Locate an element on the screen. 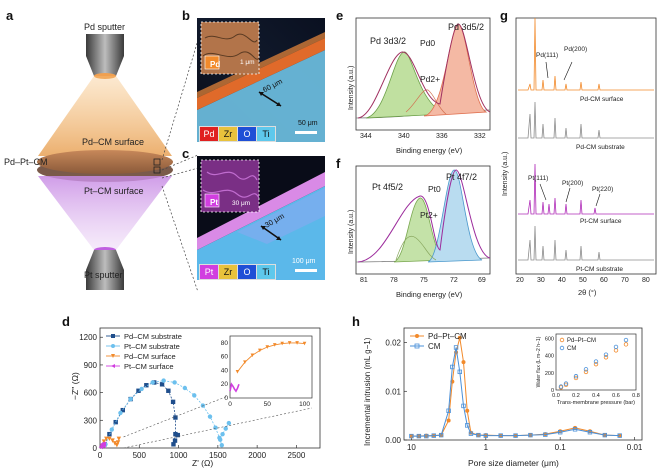  pd200-label: Pd(200) is located at coordinates (576, 49).